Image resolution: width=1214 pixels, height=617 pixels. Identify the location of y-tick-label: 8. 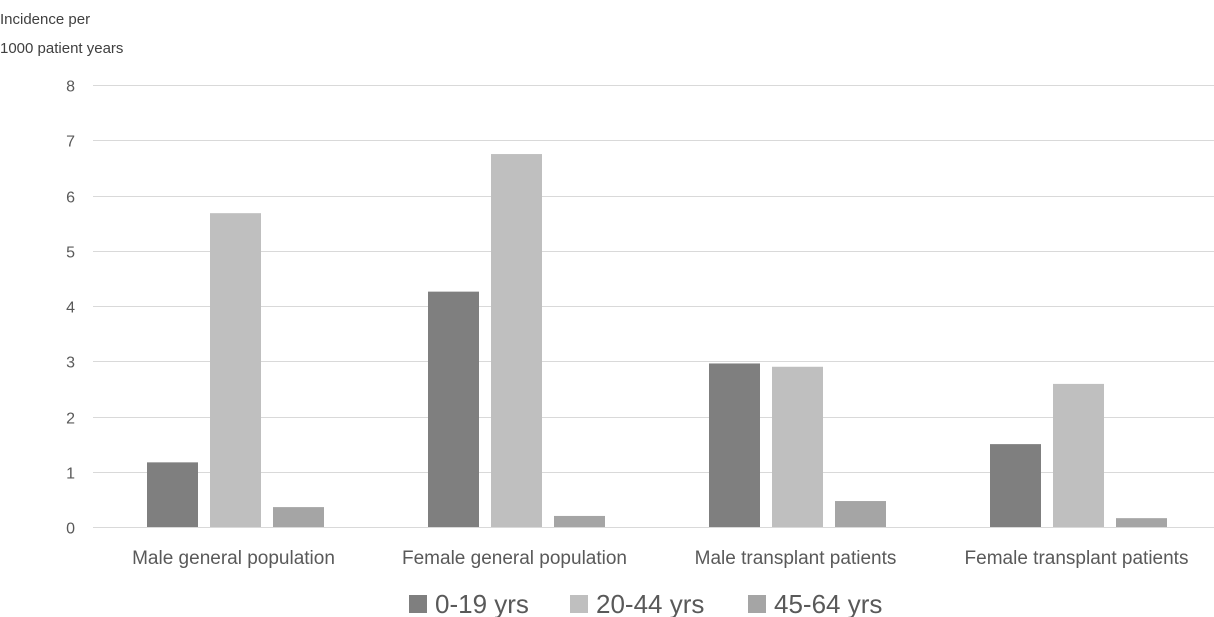
(70, 87).